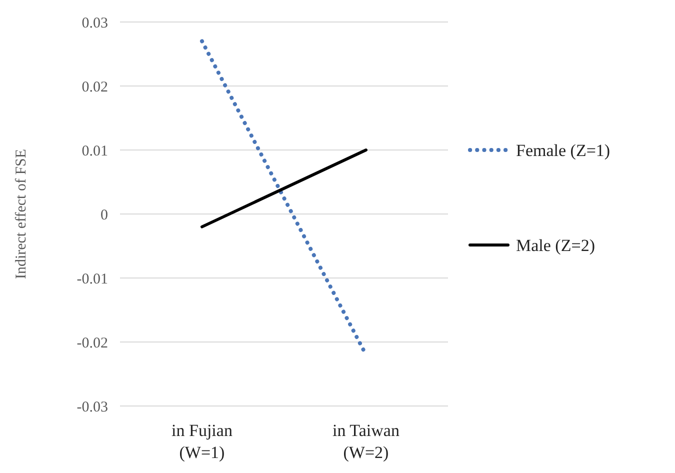 This screenshot has height=473, width=675. What do you see at coordinates (92, 343) in the screenshot?
I see `y-tick-label: -0.02` at bounding box center [92, 343].